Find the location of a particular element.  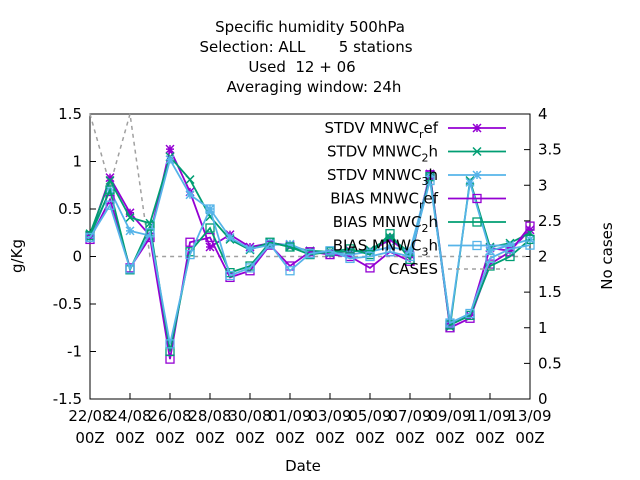

y-tick-label: 1 is located at coordinates (77, 162).